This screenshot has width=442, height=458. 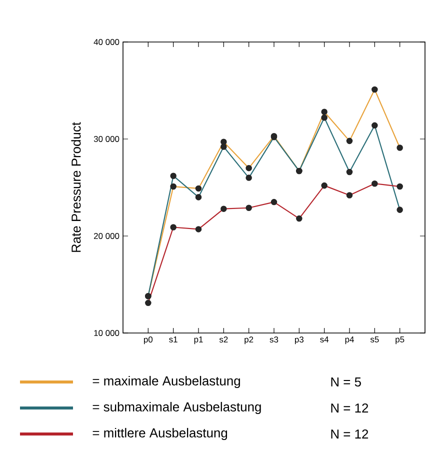 I want to click on x-tick-label: p0, so click(x=148, y=340).